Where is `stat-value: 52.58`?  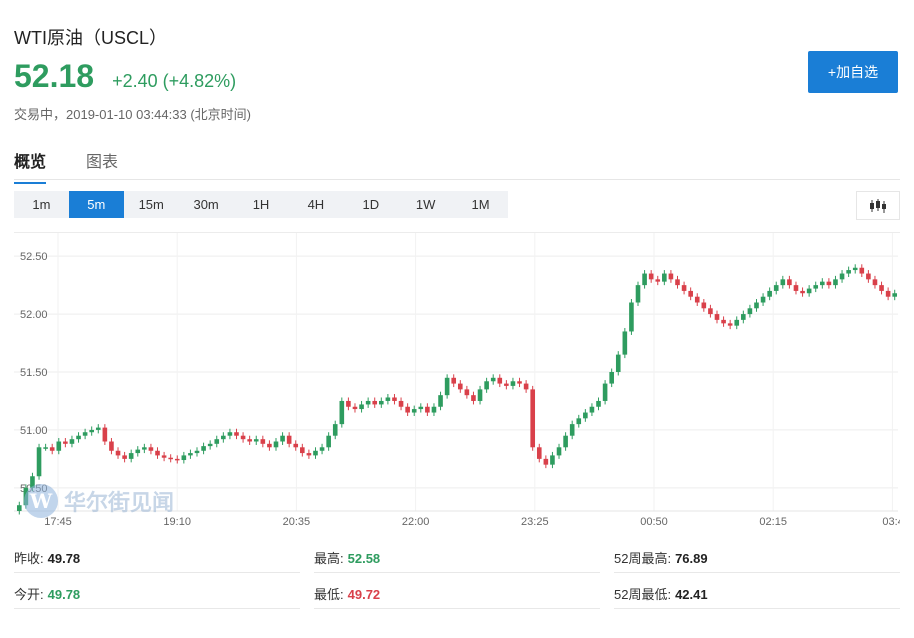 stat-value: 52.58 is located at coordinates (364, 558).